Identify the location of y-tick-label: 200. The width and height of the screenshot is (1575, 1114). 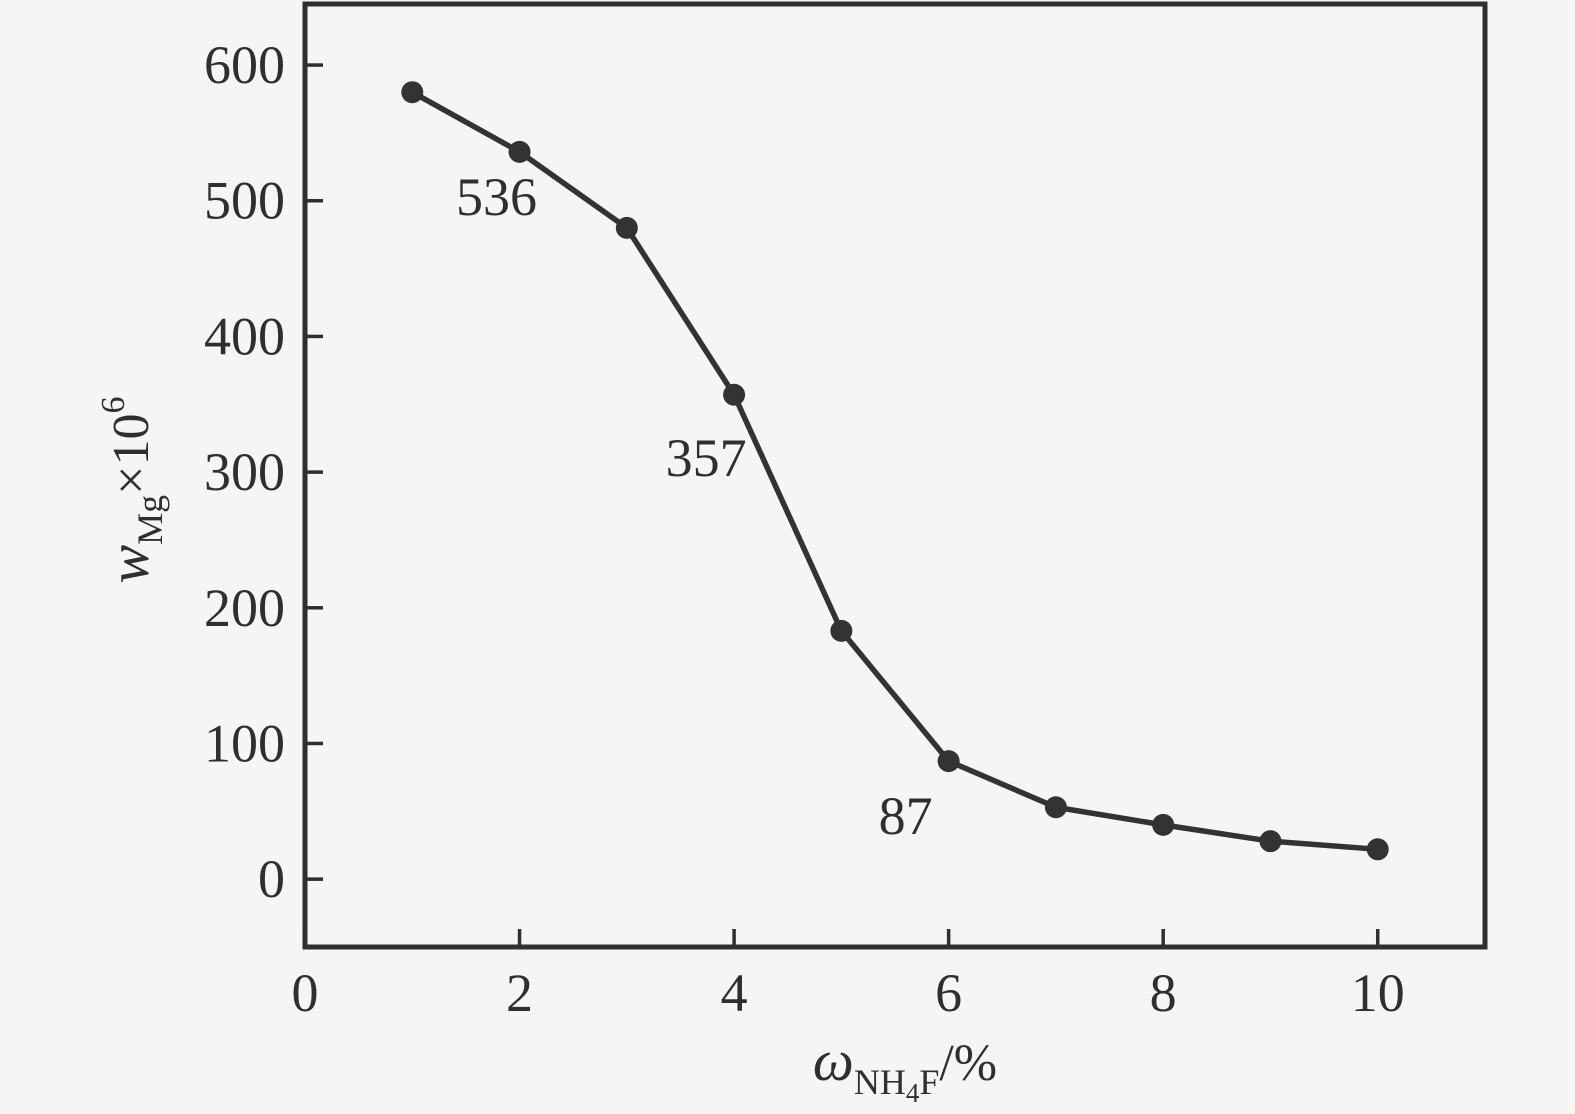
(244, 608).